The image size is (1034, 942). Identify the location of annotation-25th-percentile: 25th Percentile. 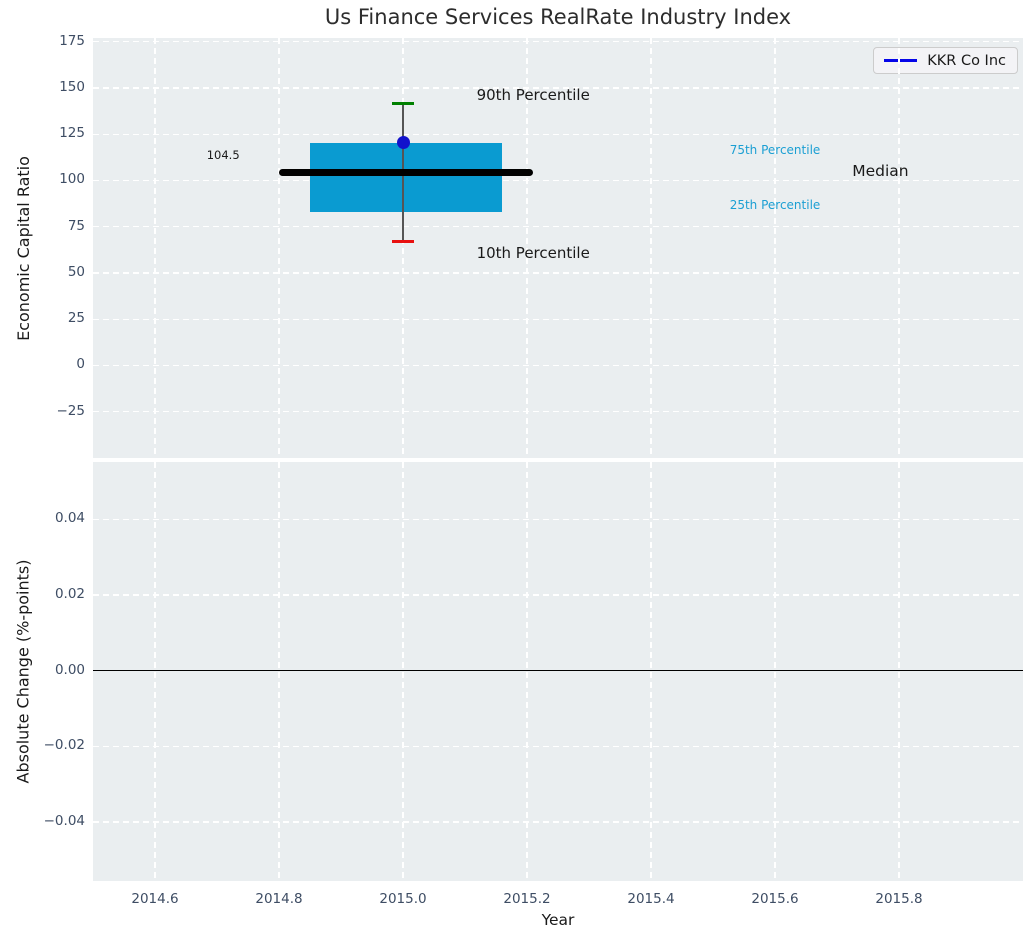
(775, 204).